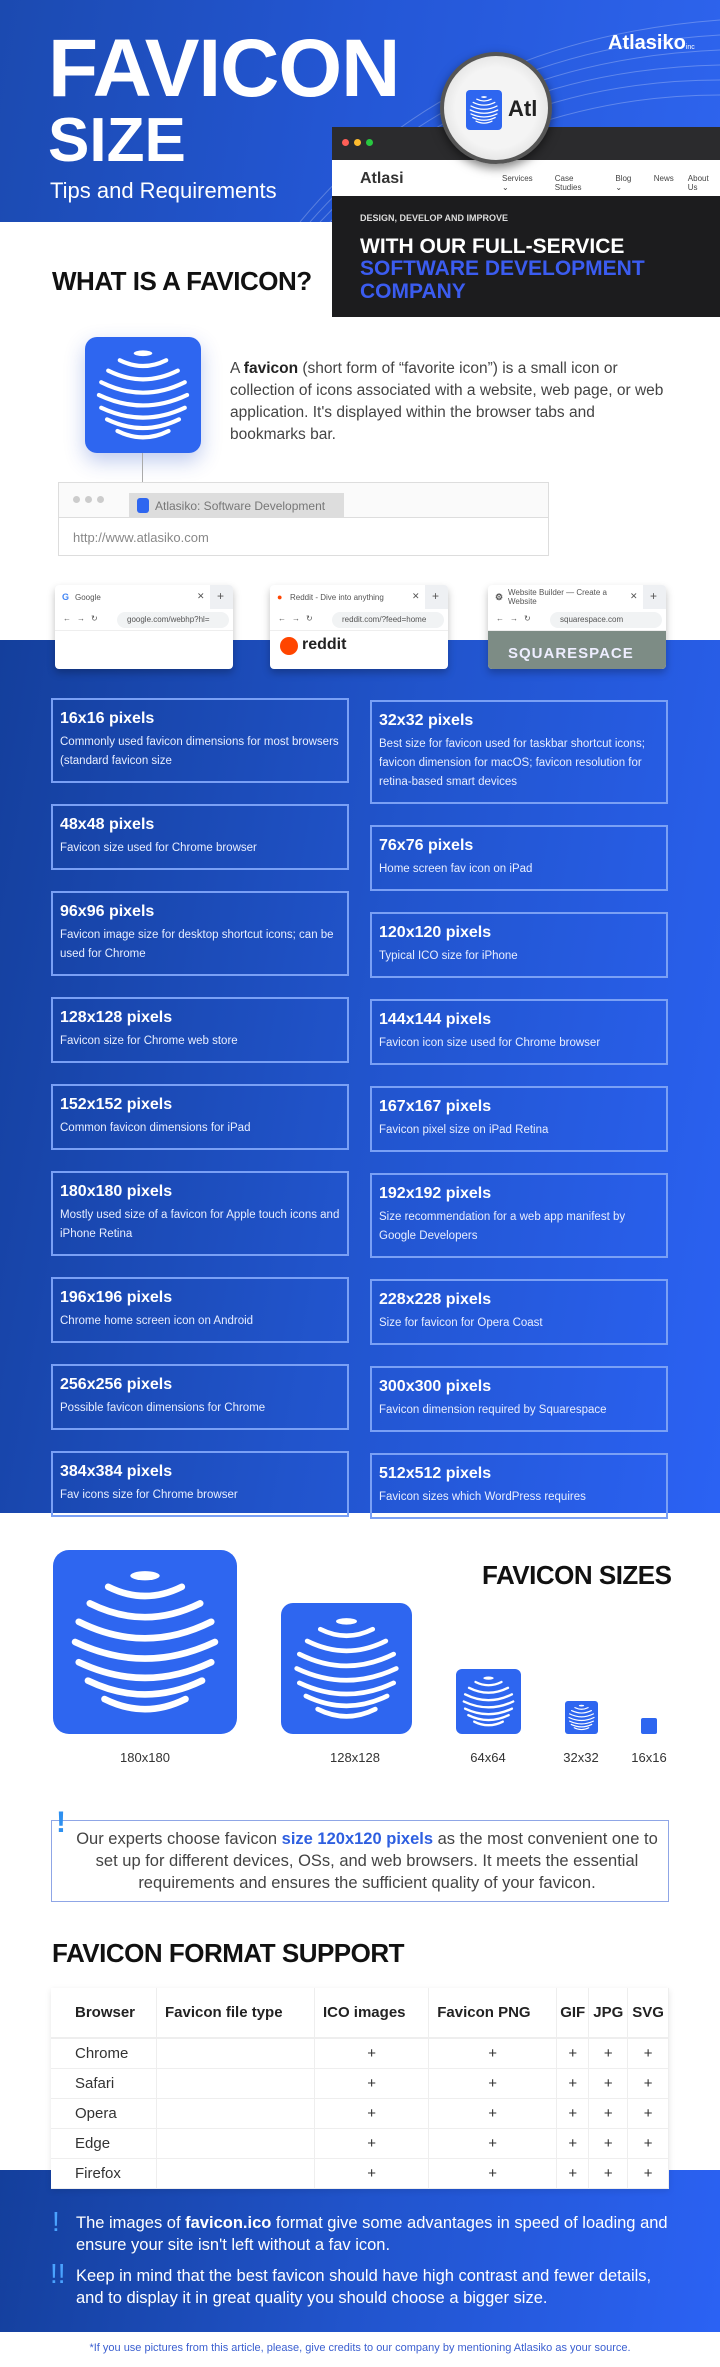 This screenshot has width=720, height=2367. Describe the element at coordinates (58, 2273) in the screenshot. I see `double-exclamation-icon: !!` at that location.